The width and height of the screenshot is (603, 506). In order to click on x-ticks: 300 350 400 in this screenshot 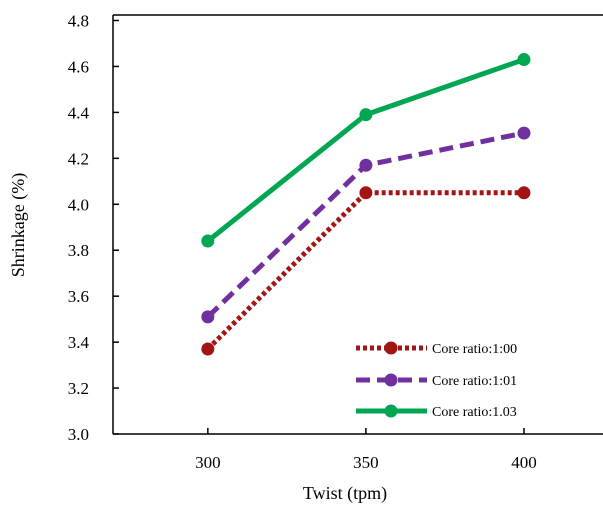, I will do `click(366, 450)`.